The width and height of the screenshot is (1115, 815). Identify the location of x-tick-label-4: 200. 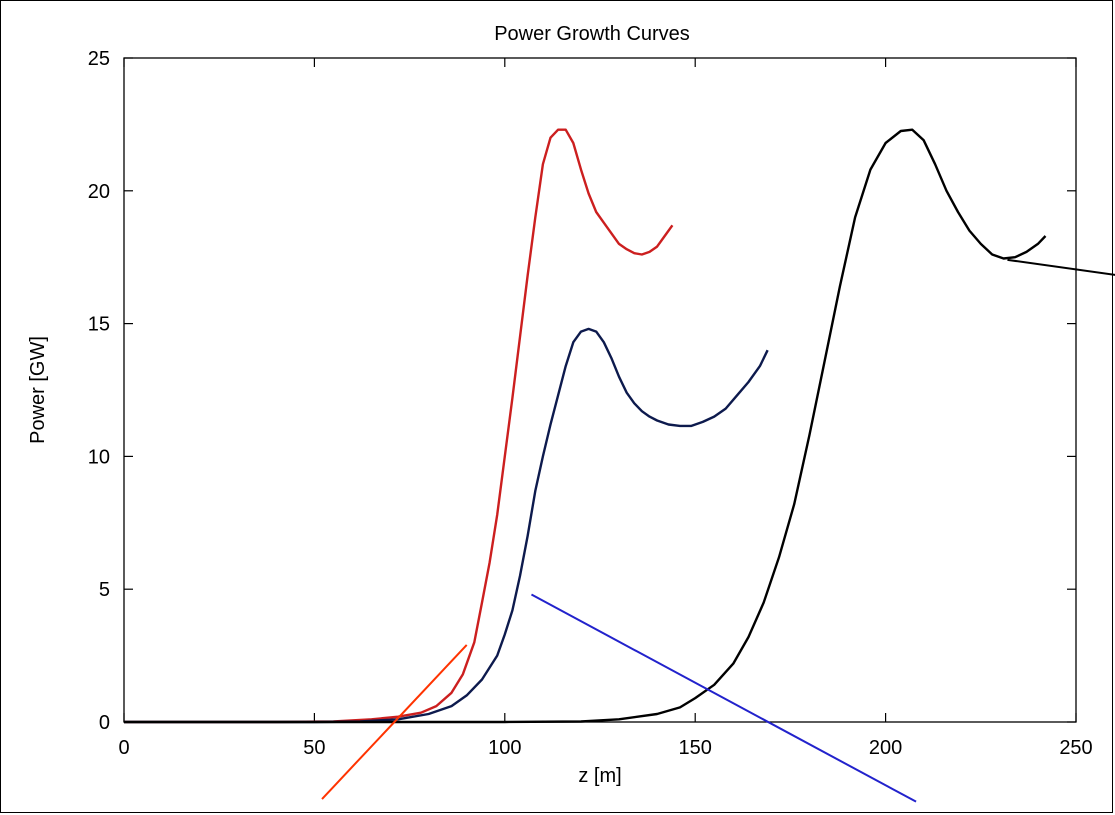
(885, 748).